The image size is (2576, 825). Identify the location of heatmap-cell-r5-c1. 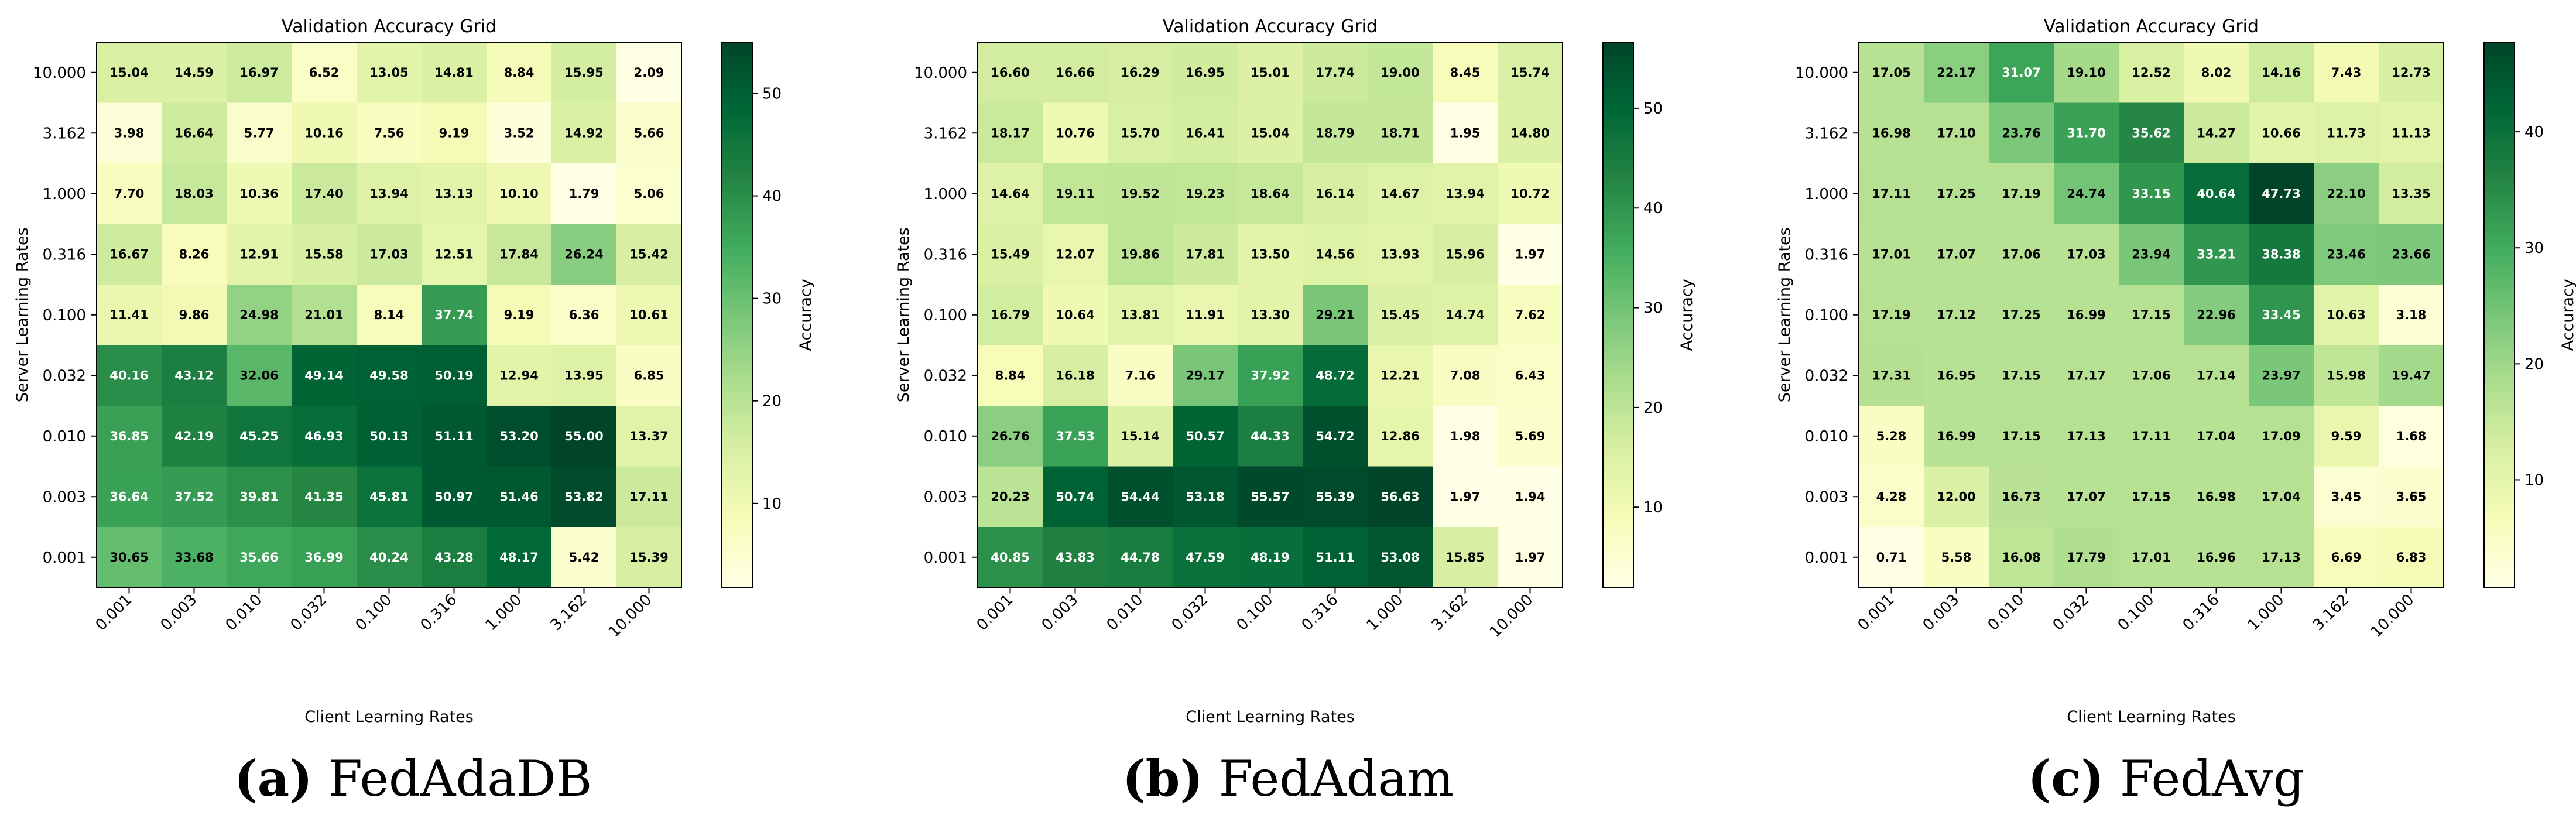
(1956, 375).